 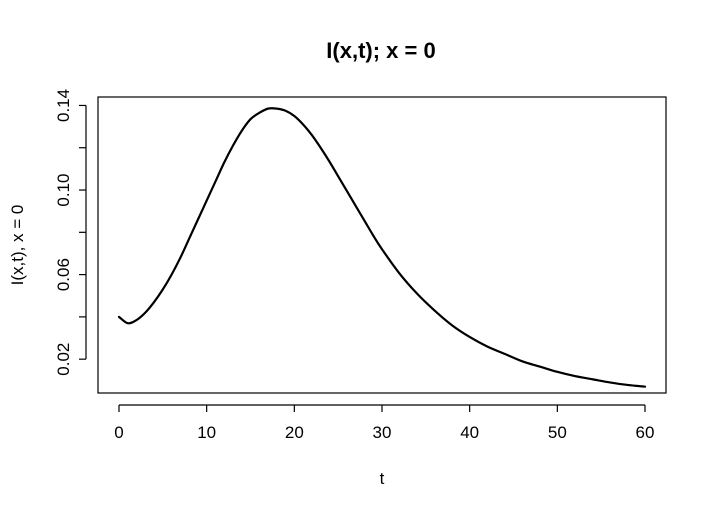 I want to click on x-tick-label: 10, so click(x=206, y=432).